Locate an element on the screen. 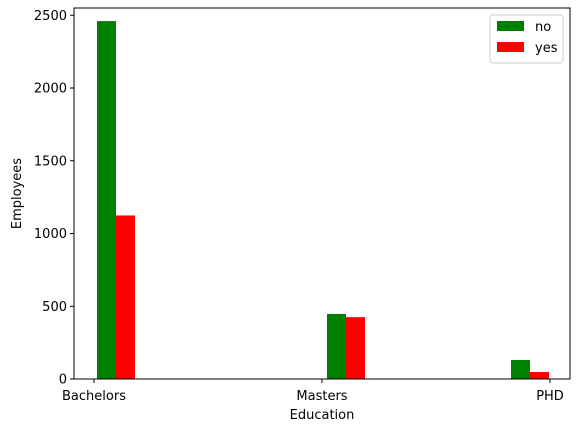  x-tick-label-bachelors: Bachelors is located at coordinates (94, 396).